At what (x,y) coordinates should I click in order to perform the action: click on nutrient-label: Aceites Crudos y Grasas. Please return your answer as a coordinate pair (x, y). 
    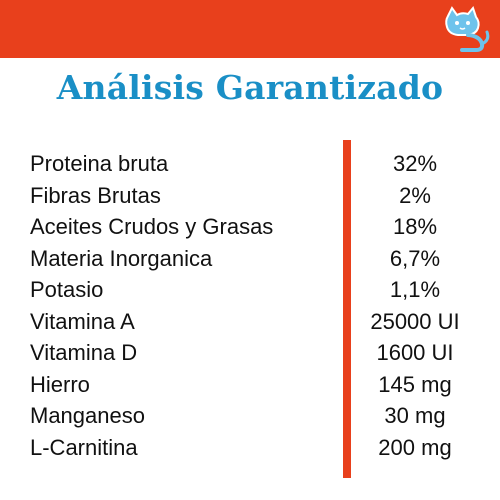
    Looking at the image, I should click on (152, 226).